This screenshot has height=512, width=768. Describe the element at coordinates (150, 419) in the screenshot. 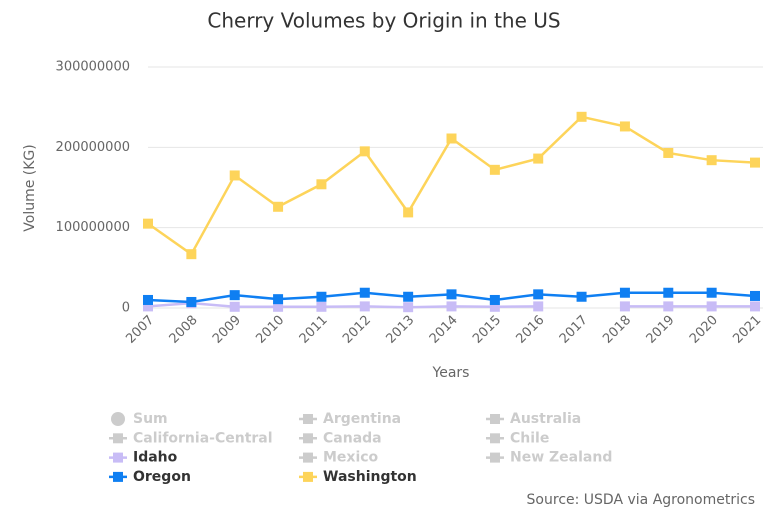

I see `legend-label: Sum` at that location.